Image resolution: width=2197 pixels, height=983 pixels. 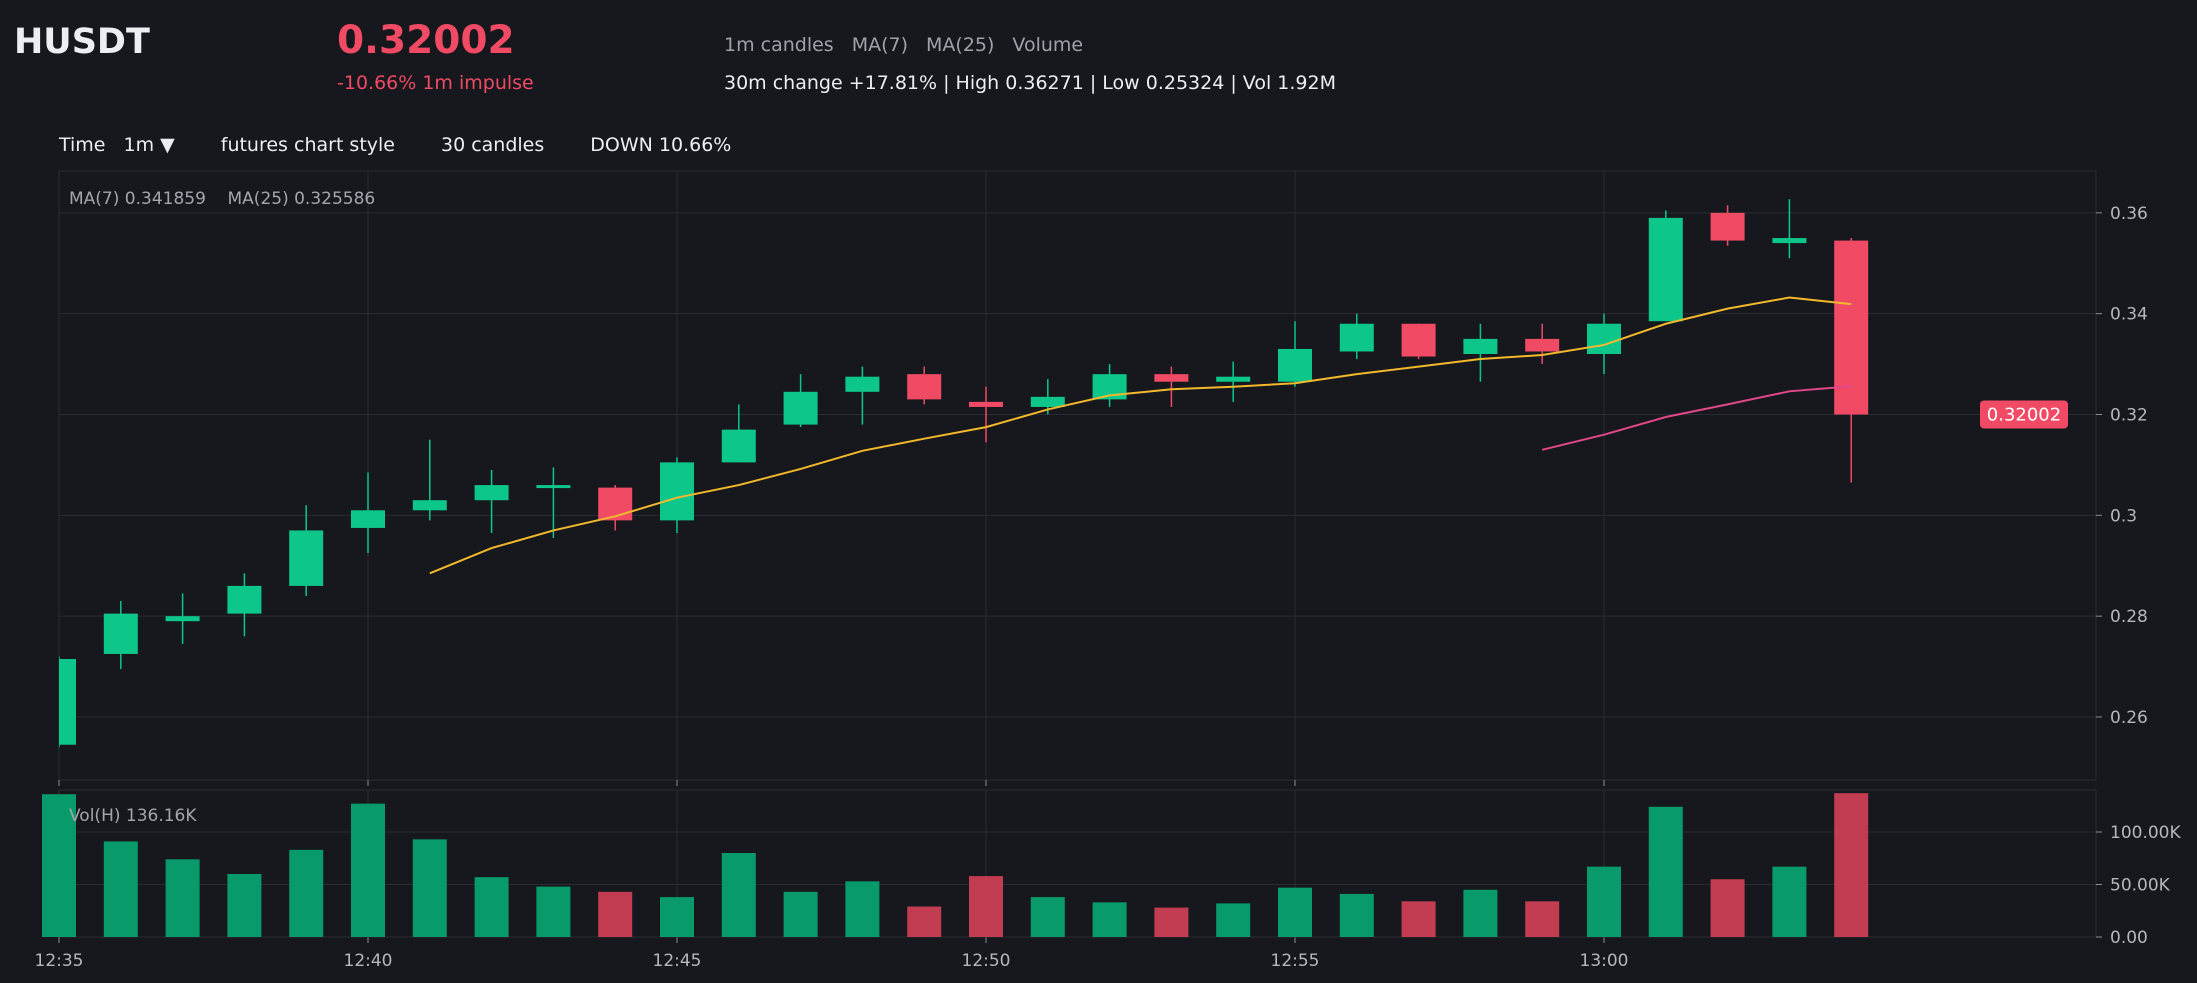 I want to click on x-tick-label: 12:55, so click(x=1295, y=961).